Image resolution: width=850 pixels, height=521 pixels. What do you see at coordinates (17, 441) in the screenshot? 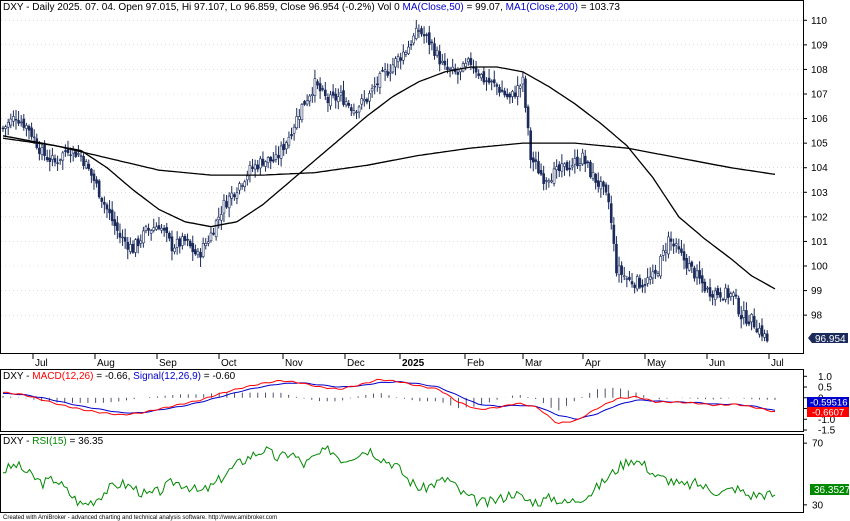
I see `rsi-prefix: DXY -` at bounding box center [17, 441].